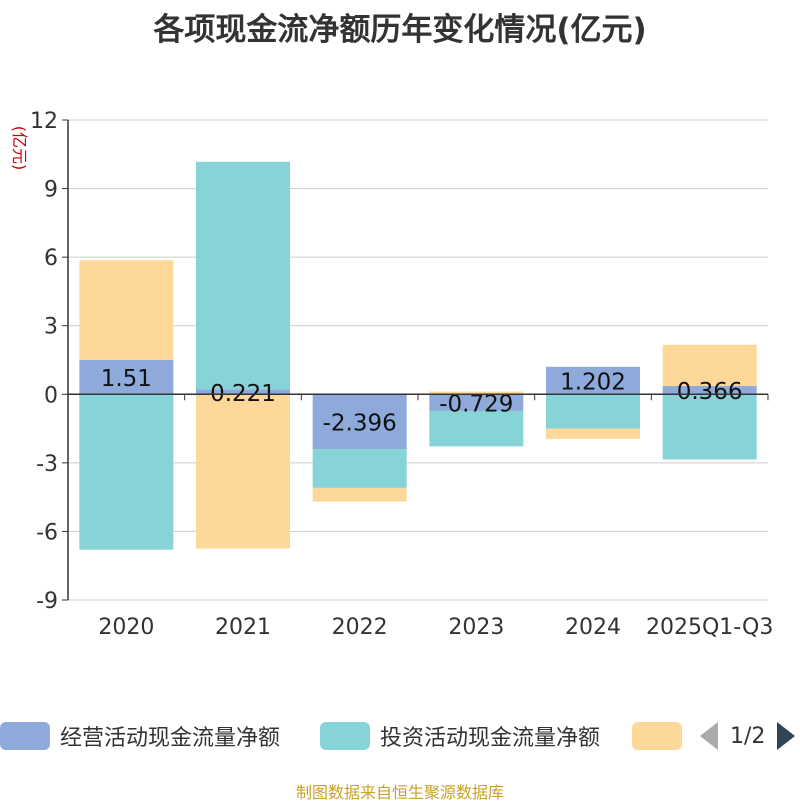  I want to click on data-label-operating-2025Q1-Q3: 0.366, so click(710, 392).